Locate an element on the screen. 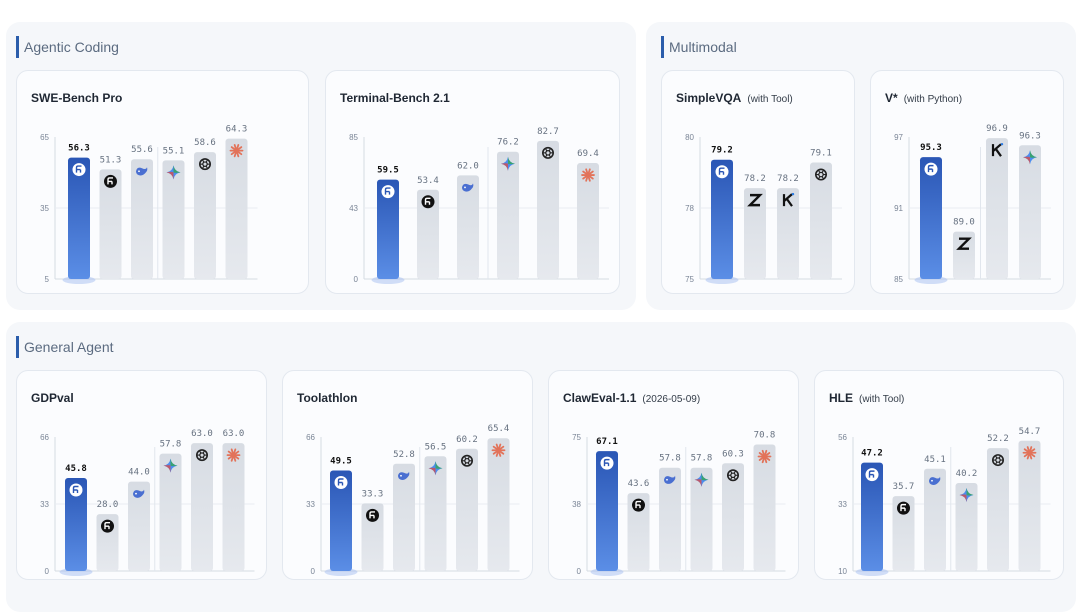  data-label: 53.4 is located at coordinates (428, 181).